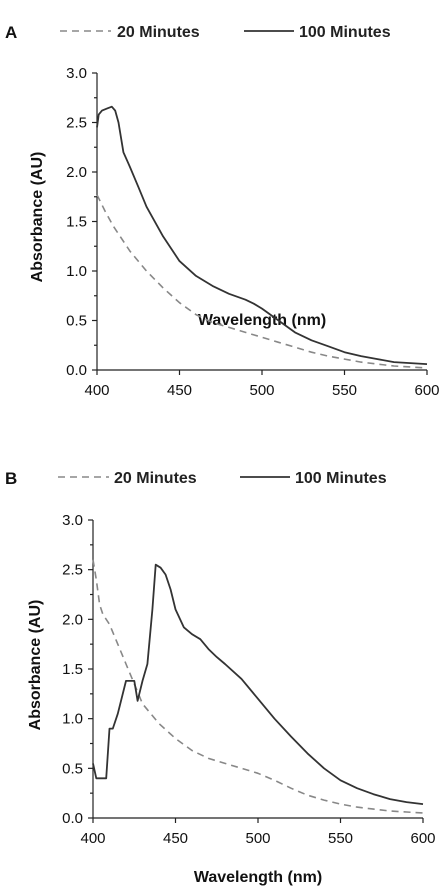 This screenshot has width=445, height=888. What do you see at coordinates (11, 32) in the screenshot?
I see `panel-label-a: A` at bounding box center [11, 32].